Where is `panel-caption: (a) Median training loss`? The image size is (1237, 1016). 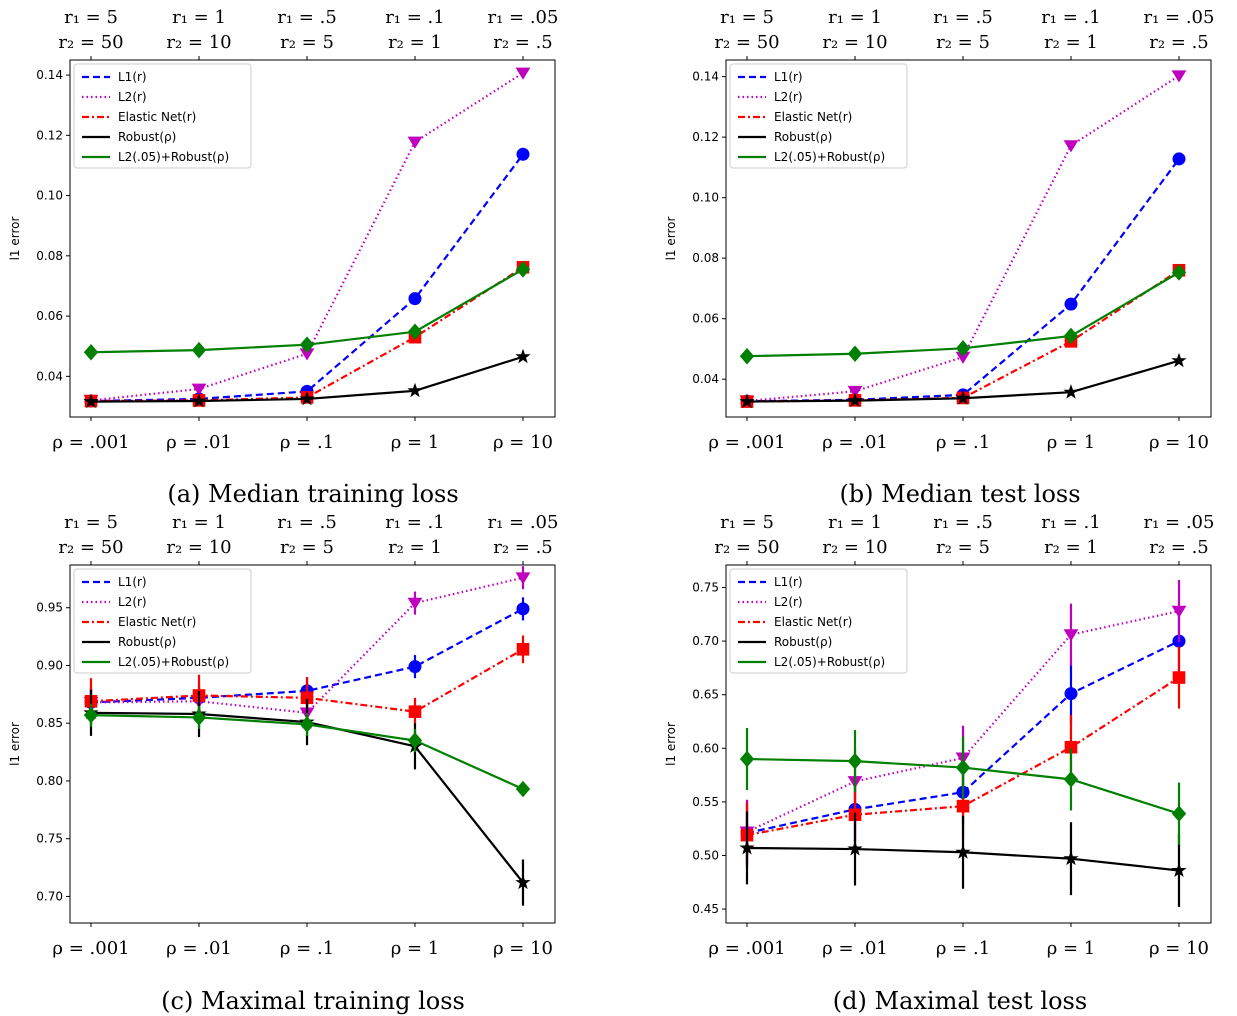 panel-caption: (a) Median training loss is located at coordinates (312, 494).